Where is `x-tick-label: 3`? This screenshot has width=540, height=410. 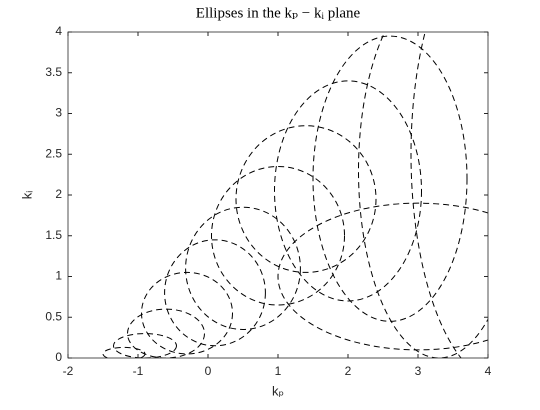 x-tick-label: 3 is located at coordinates (418, 371).